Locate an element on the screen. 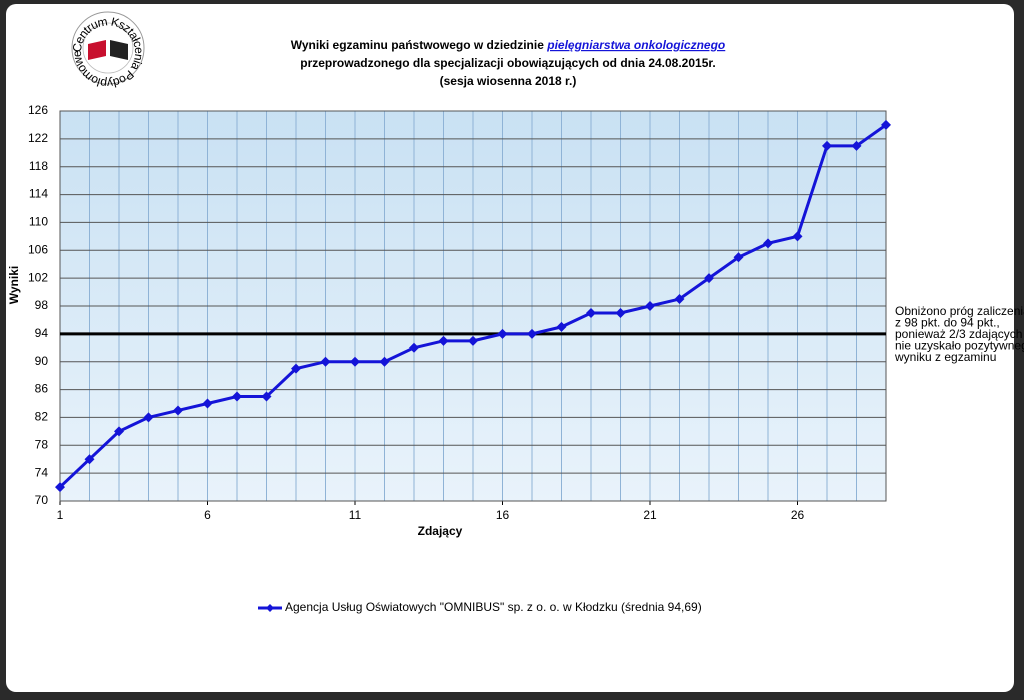 The image size is (1024, 700). y-axis-label: Wyniki is located at coordinates (14, 285).